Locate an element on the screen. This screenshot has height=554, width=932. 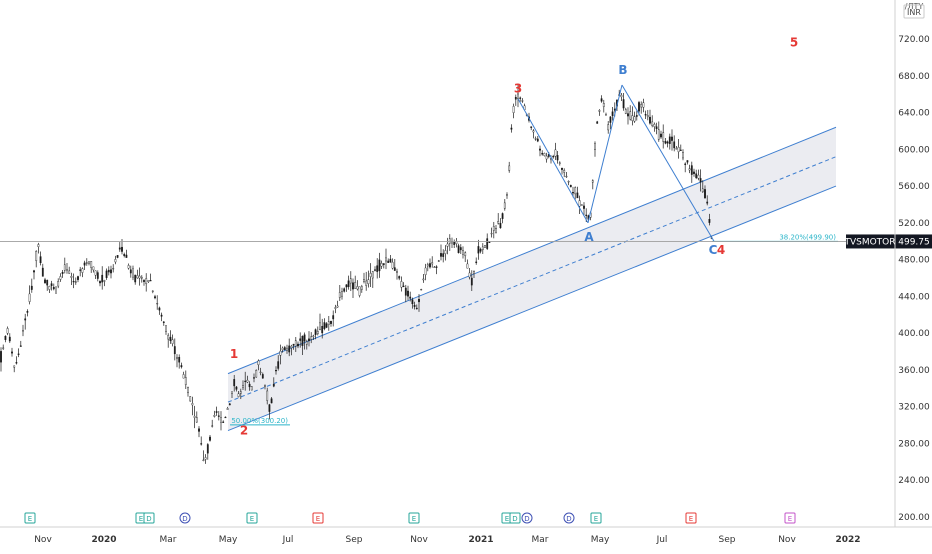
wave-label: B is located at coordinates (622, 70).